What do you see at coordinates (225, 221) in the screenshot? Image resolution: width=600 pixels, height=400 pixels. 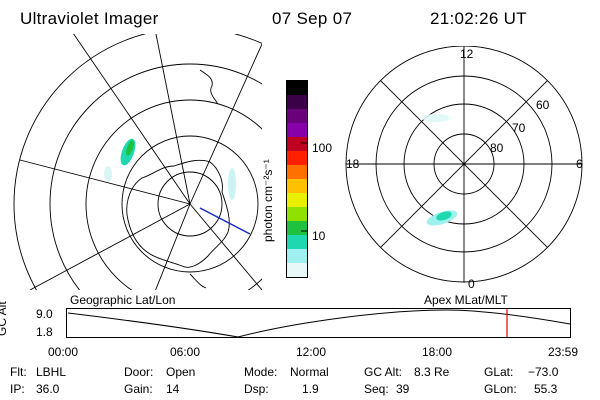 I see `terminator-line` at bounding box center [225, 221].